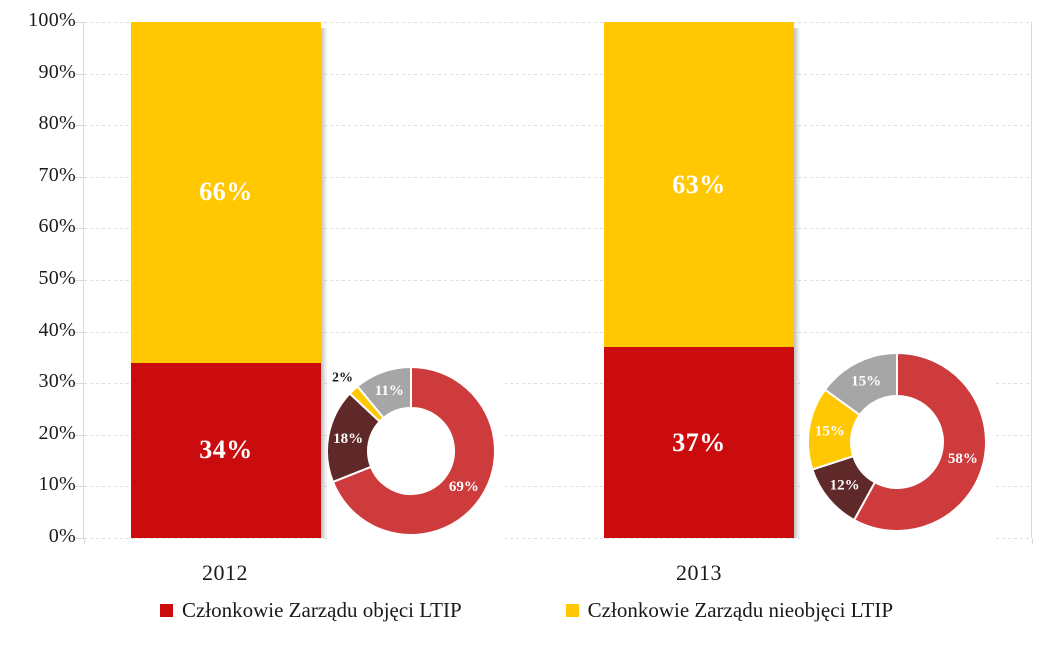  Describe the element at coordinates (57, 278) in the screenshot. I see `y-axis-tick-label-50%: 50%` at that location.